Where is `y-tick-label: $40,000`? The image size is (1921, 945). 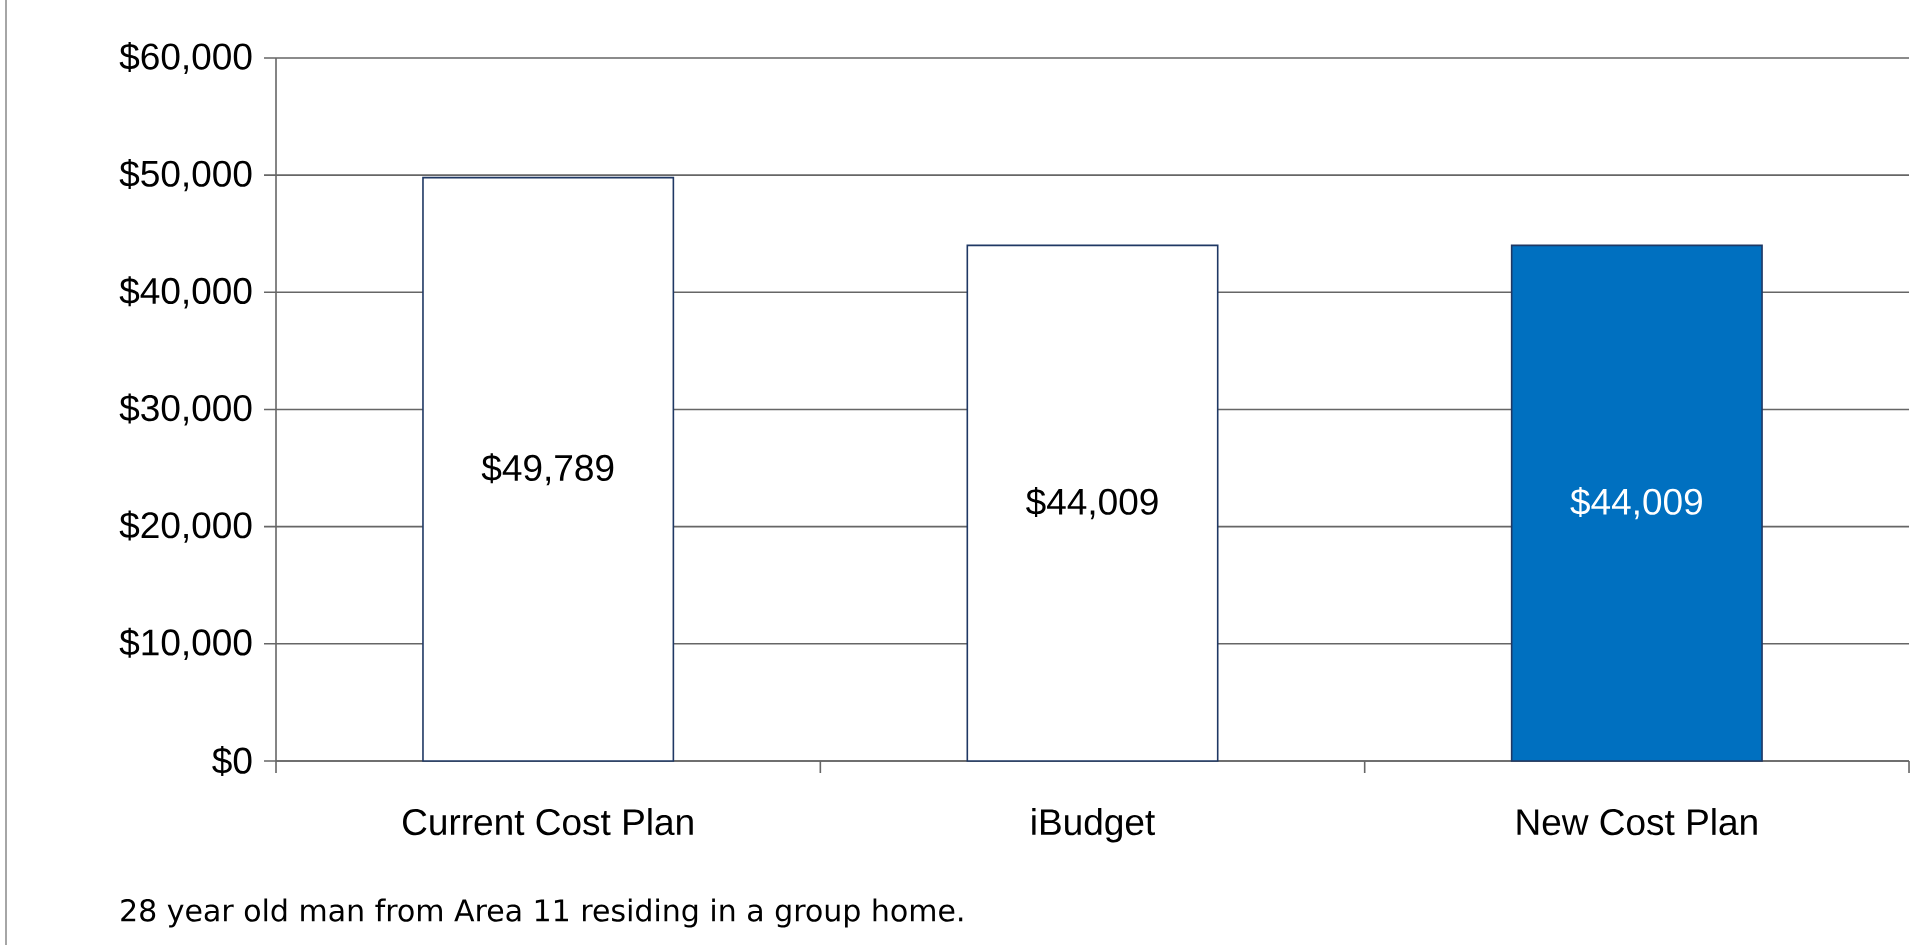
y-tick-label: $40,000 is located at coordinates (185, 292).